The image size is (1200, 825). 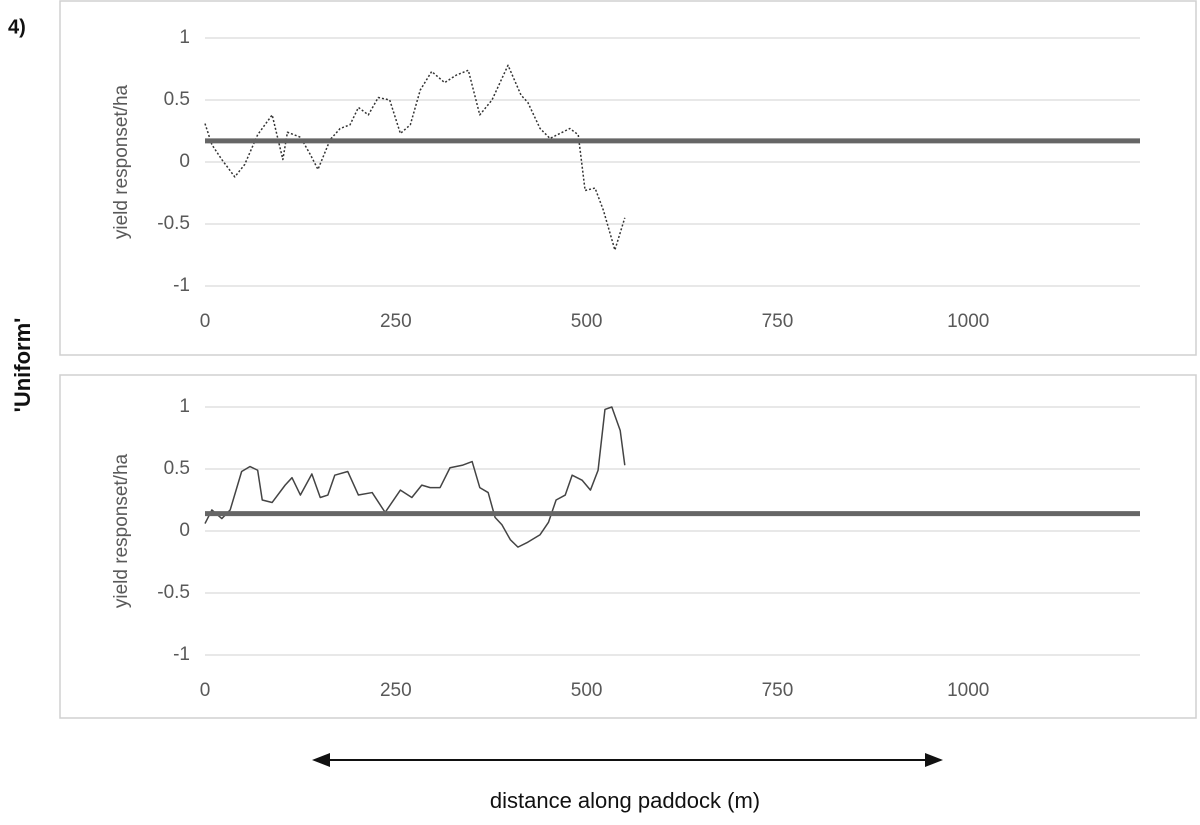 What do you see at coordinates (17, 27) in the screenshot?
I see `panel-label: 4)` at bounding box center [17, 27].